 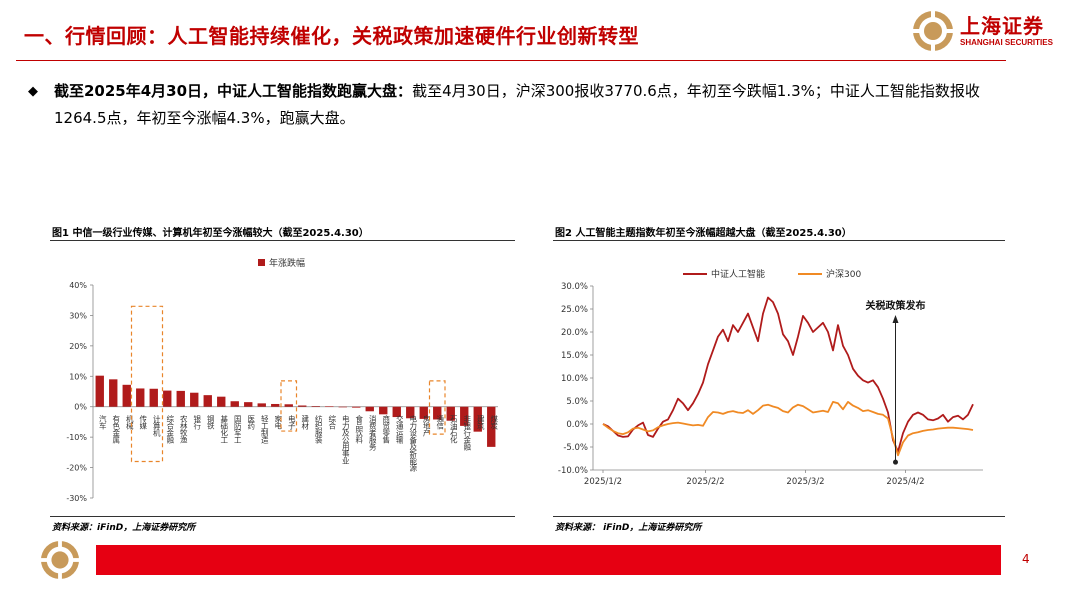 What do you see at coordinates (399, 428) in the screenshot?
I see `x-tick-label: 交通运输` at bounding box center [399, 428].